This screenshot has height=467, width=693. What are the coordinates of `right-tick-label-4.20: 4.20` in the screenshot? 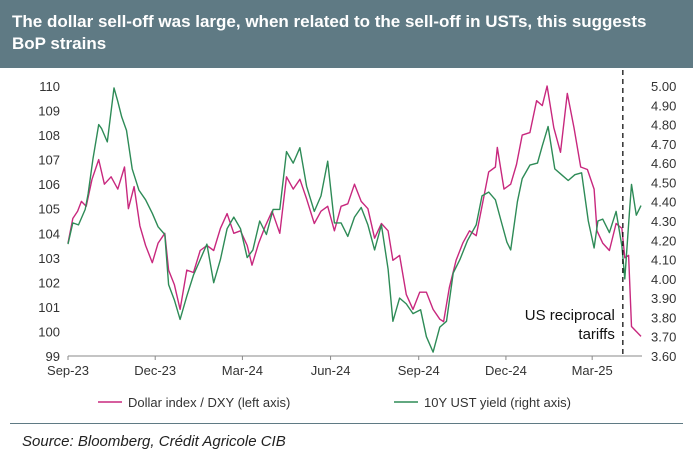 It's located at (663, 240).